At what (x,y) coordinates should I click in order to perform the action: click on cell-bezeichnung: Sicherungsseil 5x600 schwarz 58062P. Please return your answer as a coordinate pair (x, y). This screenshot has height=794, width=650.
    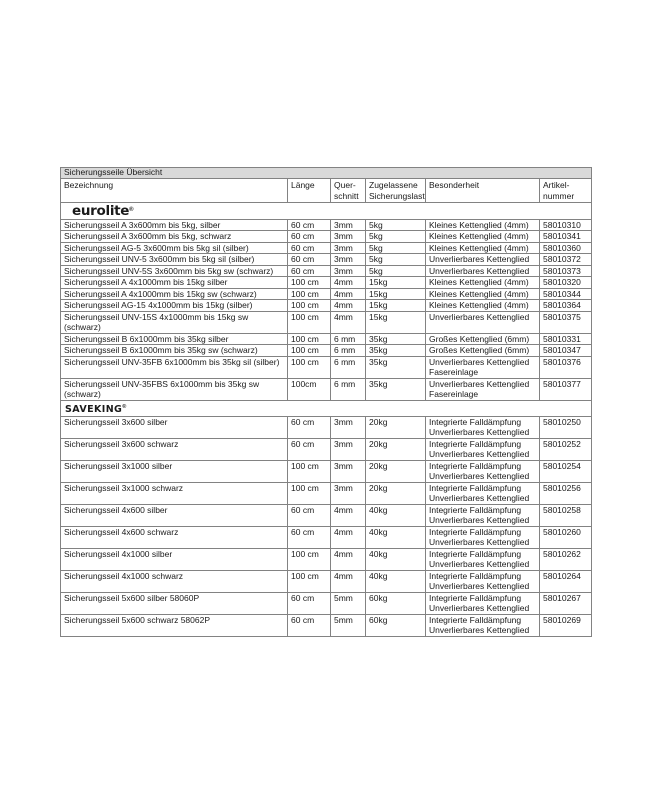
    Looking at the image, I should click on (174, 625).